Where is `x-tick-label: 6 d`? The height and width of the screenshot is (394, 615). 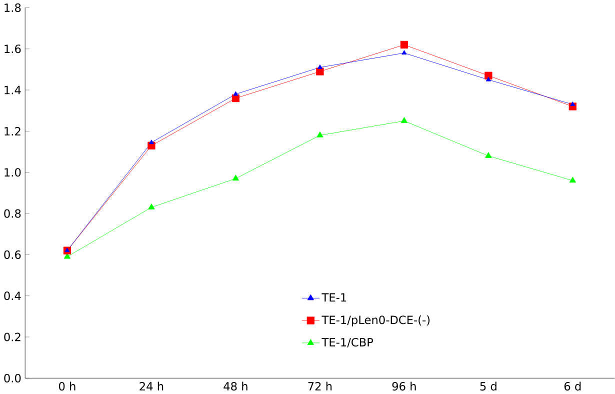
x-tick-label: 6 d is located at coordinates (572, 386).